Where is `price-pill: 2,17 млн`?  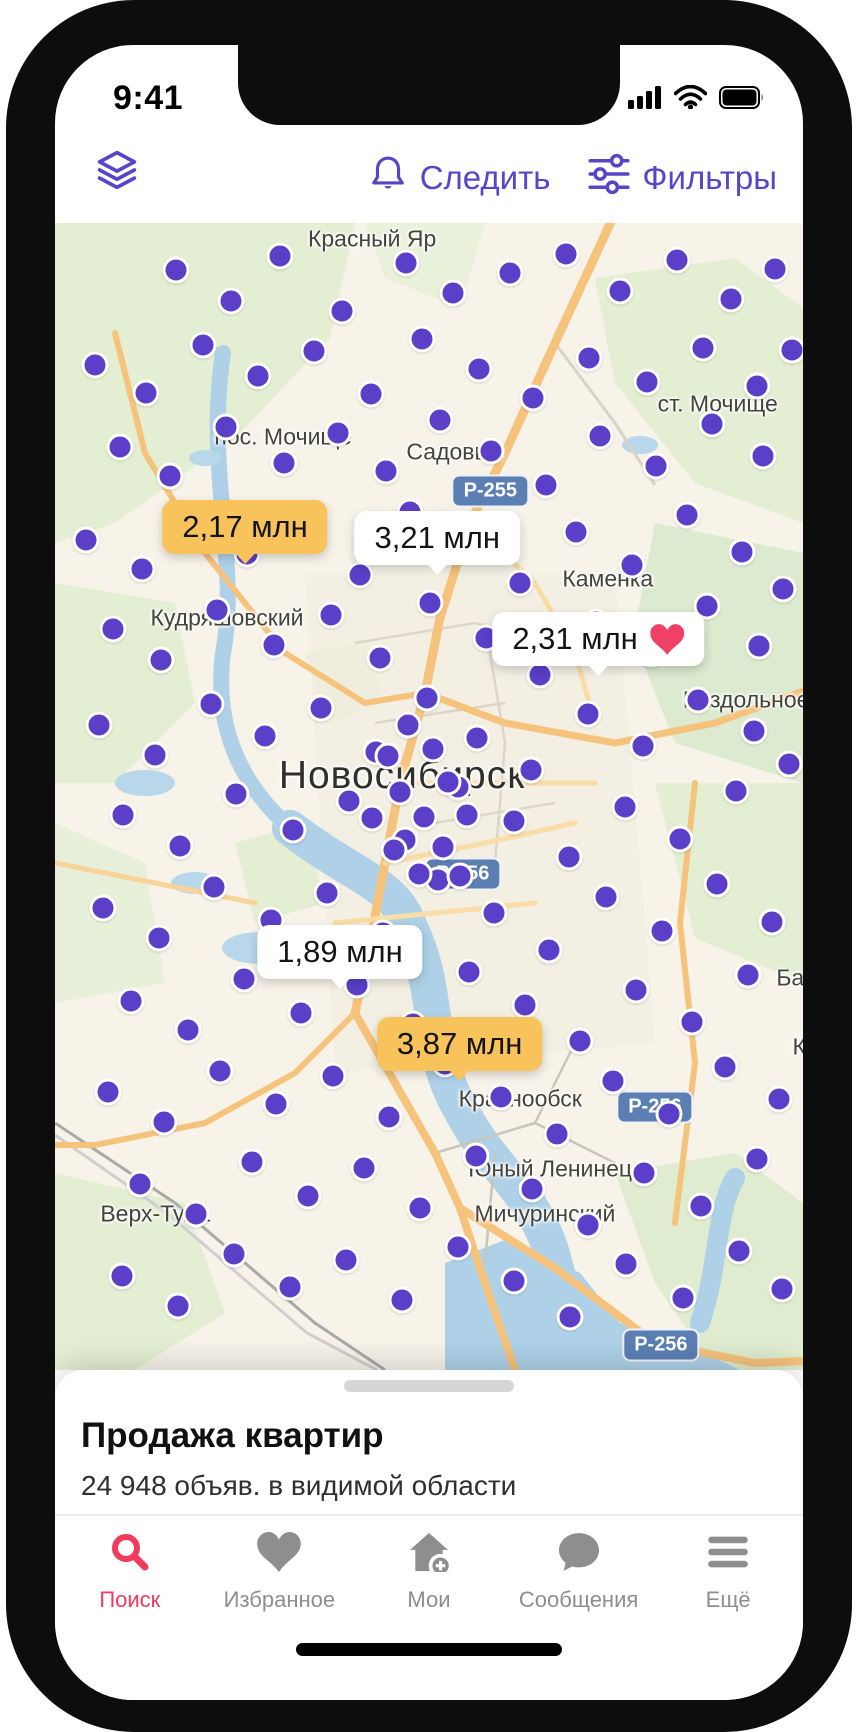
price-pill: 2,17 млн is located at coordinates (245, 526).